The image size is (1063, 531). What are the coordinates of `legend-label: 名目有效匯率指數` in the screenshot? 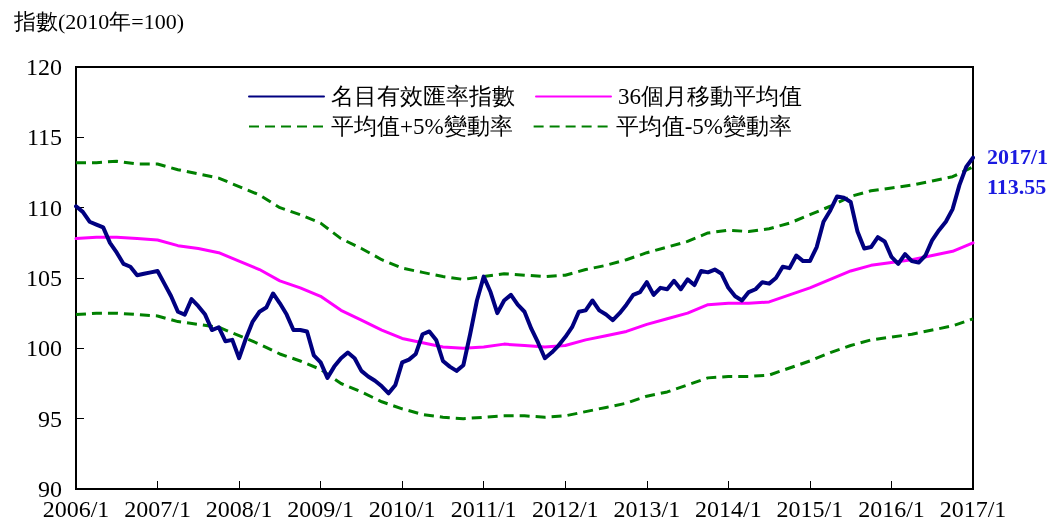 It's located at (423, 96).